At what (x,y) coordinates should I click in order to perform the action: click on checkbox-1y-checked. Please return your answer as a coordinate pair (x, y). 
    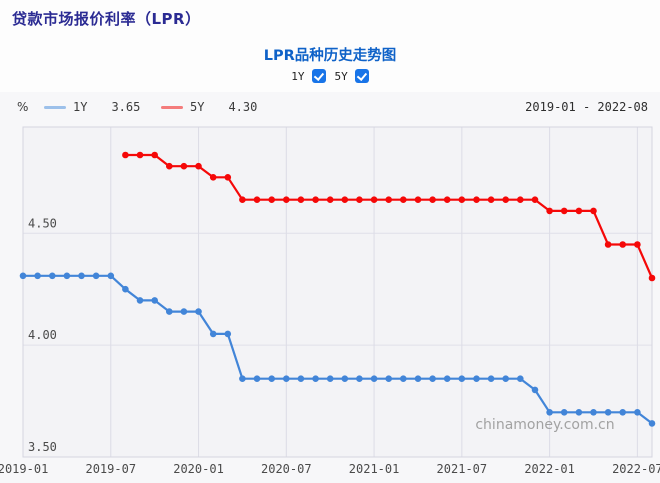
    Looking at the image, I should click on (318, 76).